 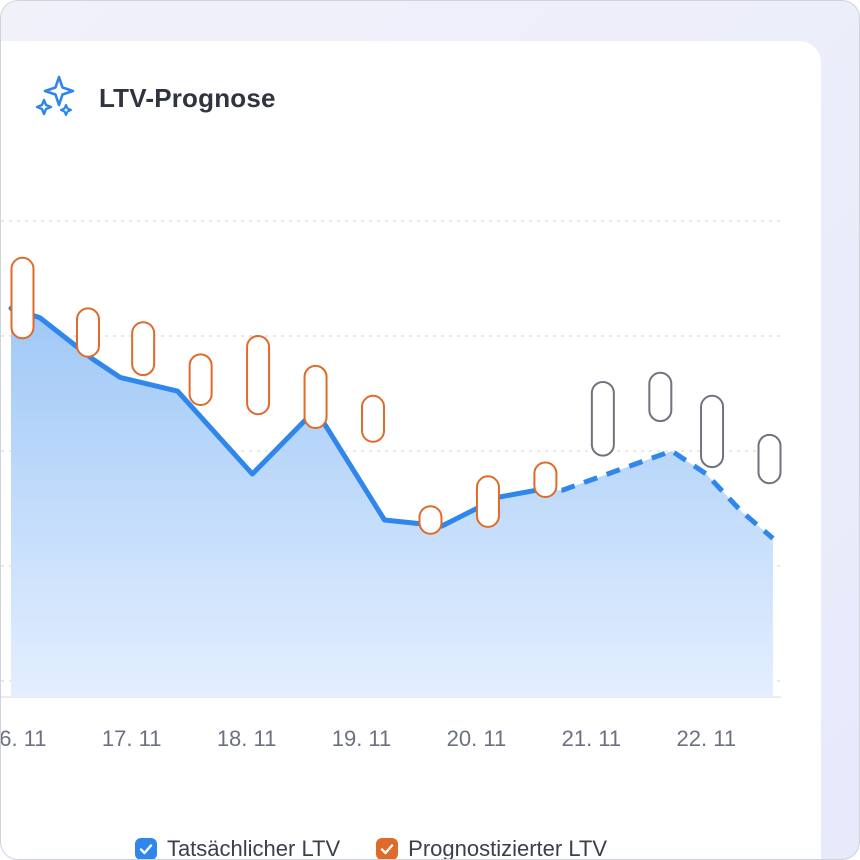 What do you see at coordinates (56, 98) in the screenshot?
I see `sparkles-icon` at bounding box center [56, 98].